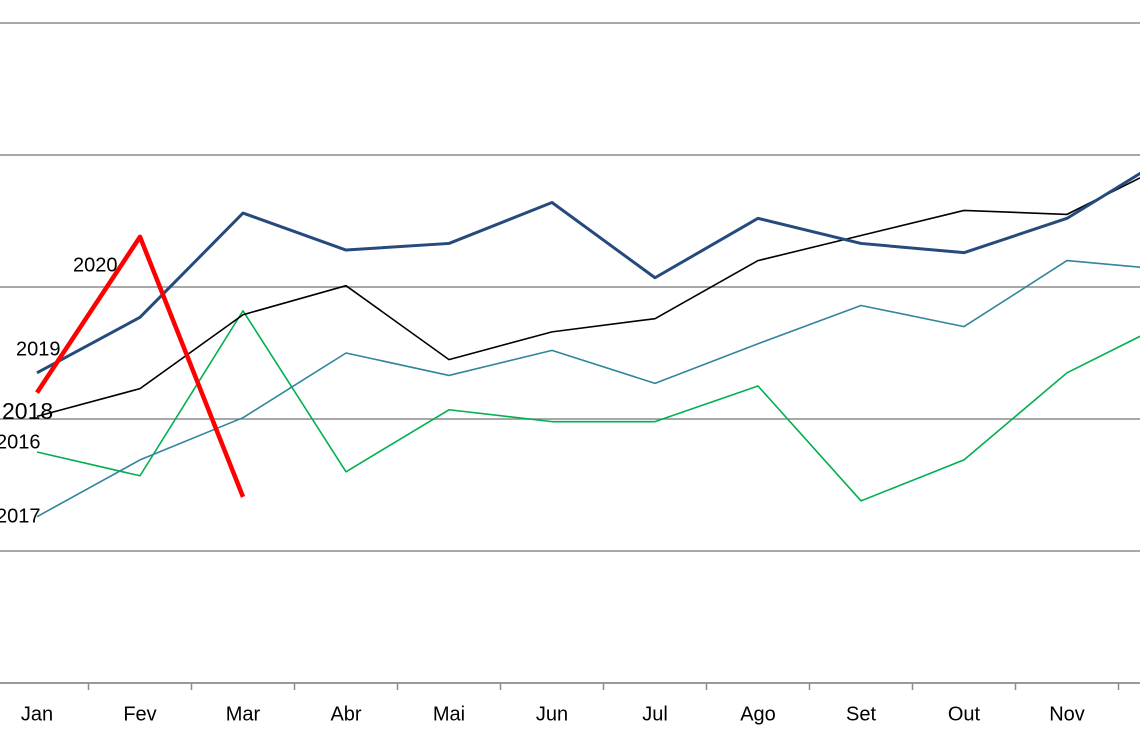 Image resolution: width=1140 pixels, height=743 pixels. What do you see at coordinates (552, 714) in the screenshot?
I see `x-tick-label: Jun` at bounding box center [552, 714].